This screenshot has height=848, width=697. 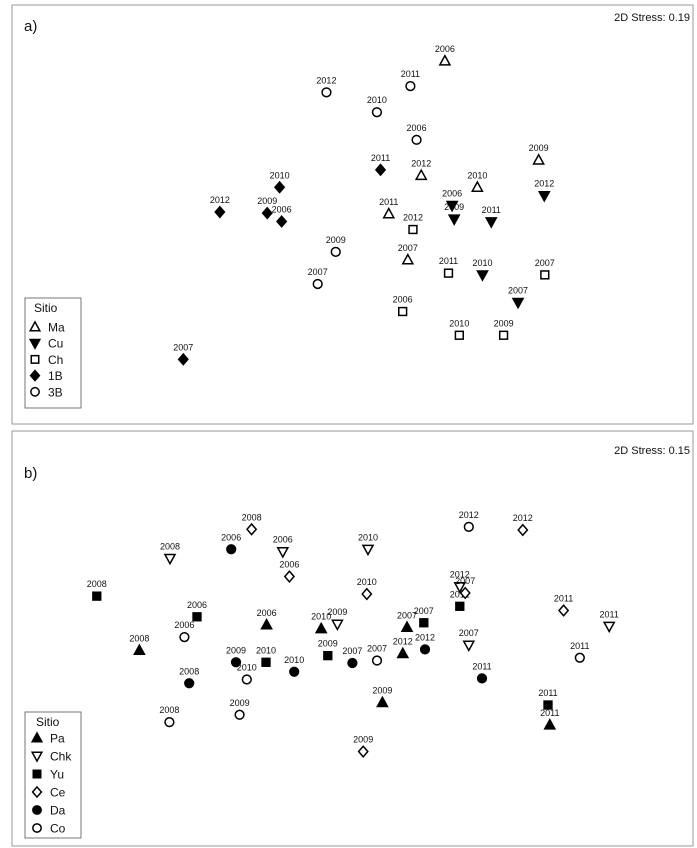 I want to click on point-label-pa-2: 2010, so click(x=321, y=617).